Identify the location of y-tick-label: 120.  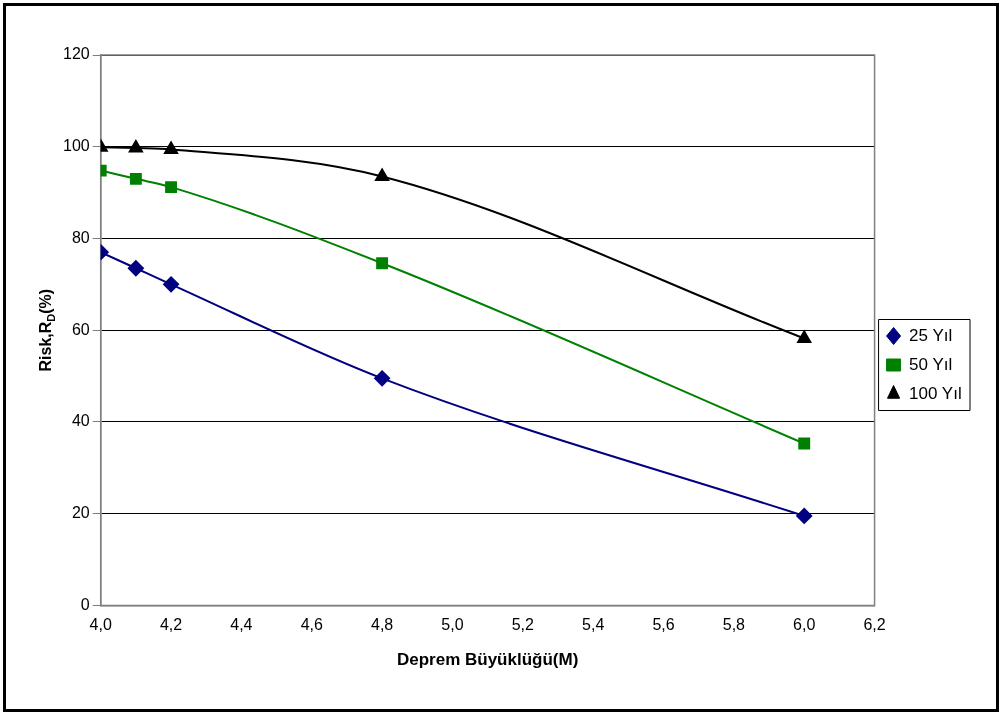
(76, 54).